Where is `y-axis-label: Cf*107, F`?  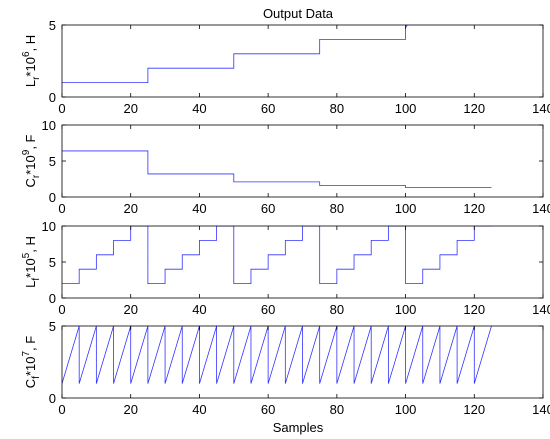 y-axis-label: Cf*107, F is located at coordinates (31, 362).